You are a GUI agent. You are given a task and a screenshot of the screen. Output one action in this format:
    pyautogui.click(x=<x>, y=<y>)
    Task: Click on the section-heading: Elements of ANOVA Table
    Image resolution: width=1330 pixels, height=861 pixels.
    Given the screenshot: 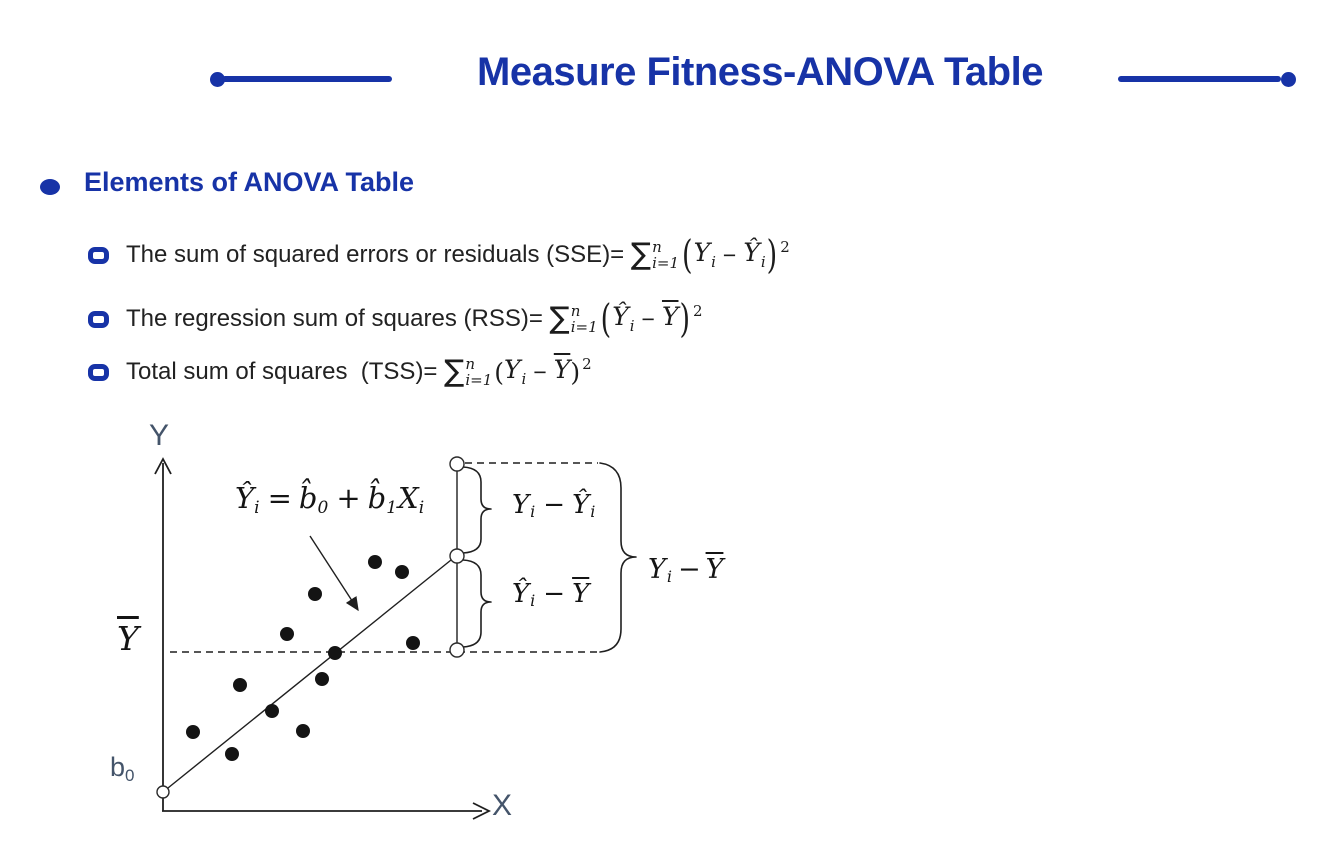 What is the action you would take?
    pyautogui.click(x=249, y=182)
    